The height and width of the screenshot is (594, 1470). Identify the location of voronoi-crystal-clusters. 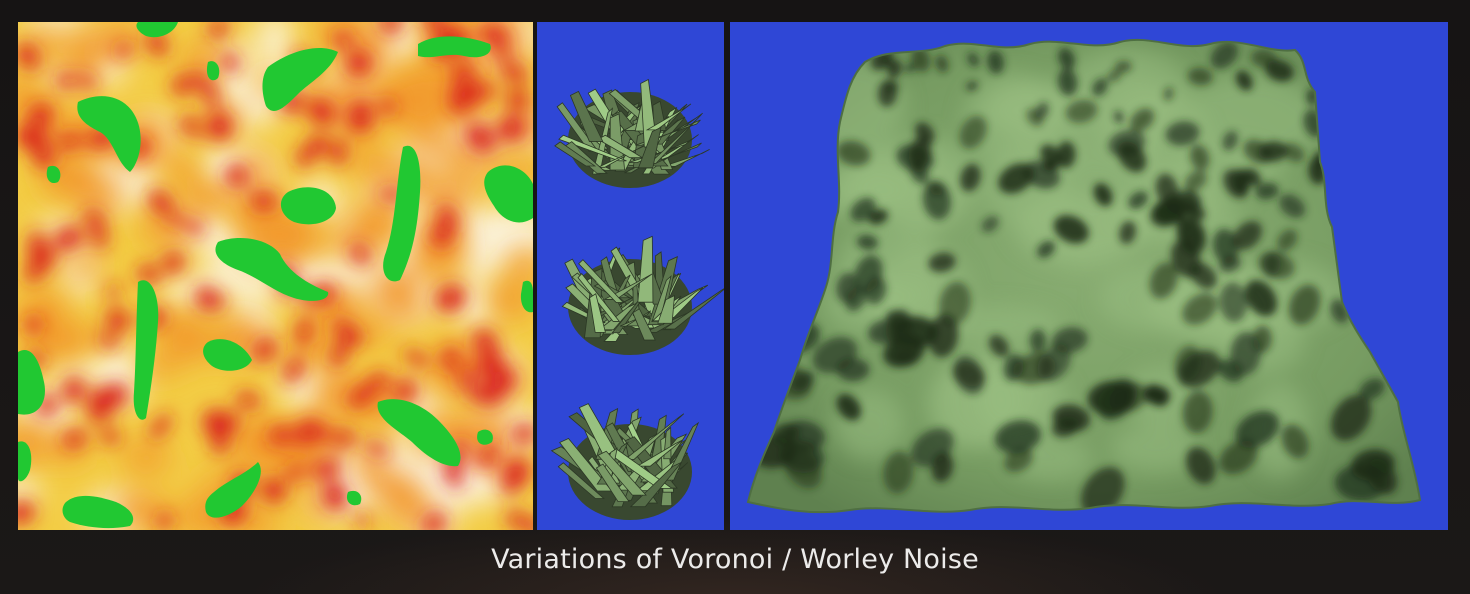
(637, 299).